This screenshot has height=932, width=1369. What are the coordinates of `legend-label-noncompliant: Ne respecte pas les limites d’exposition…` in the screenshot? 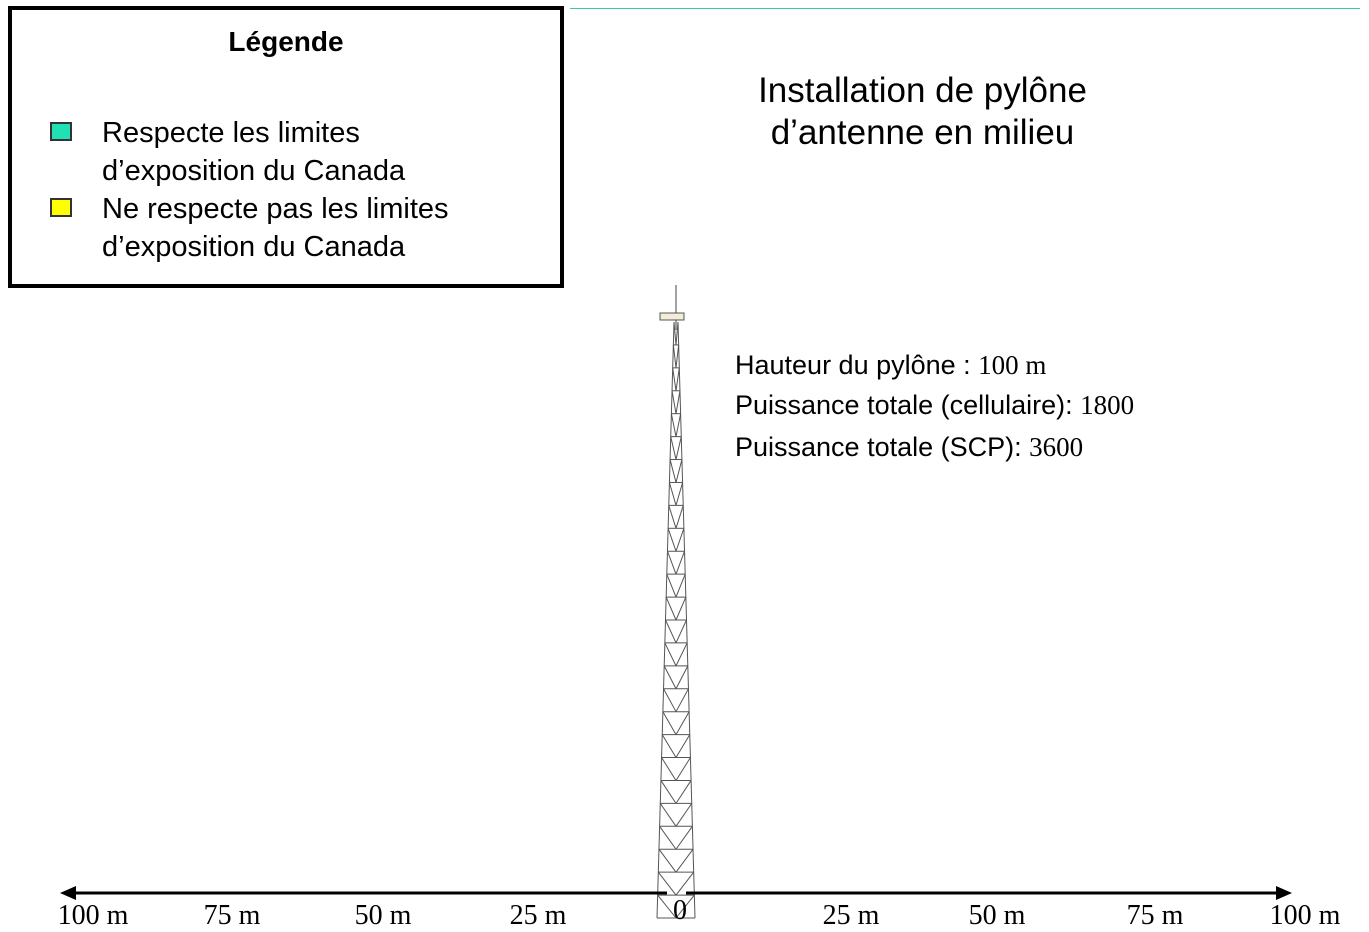 It's located at (275, 228).